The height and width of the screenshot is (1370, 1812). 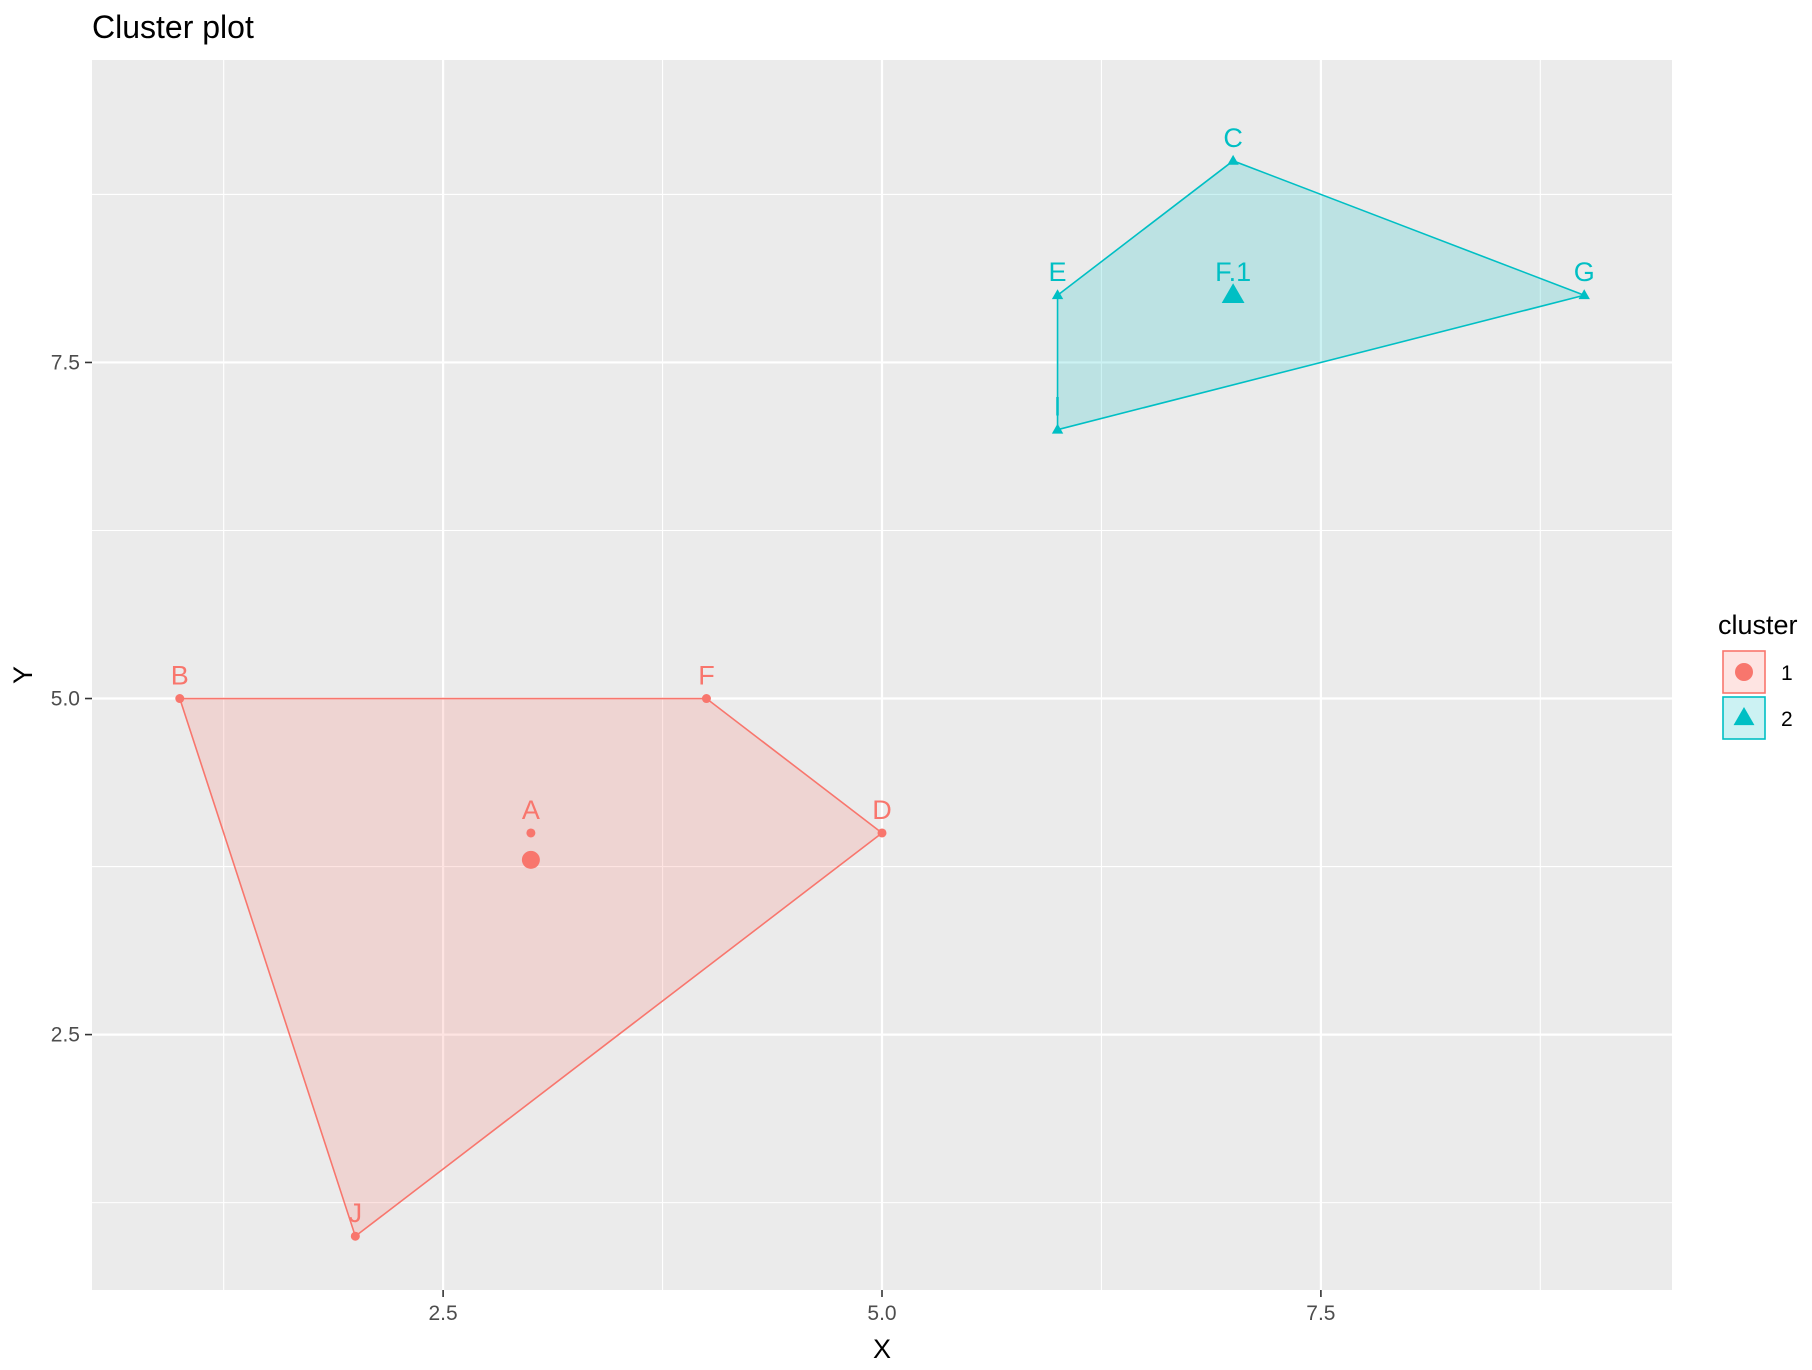 What do you see at coordinates (23, 675) in the screenshot?
I see `y-axis-title: Y` at bounding box center [23, 675].